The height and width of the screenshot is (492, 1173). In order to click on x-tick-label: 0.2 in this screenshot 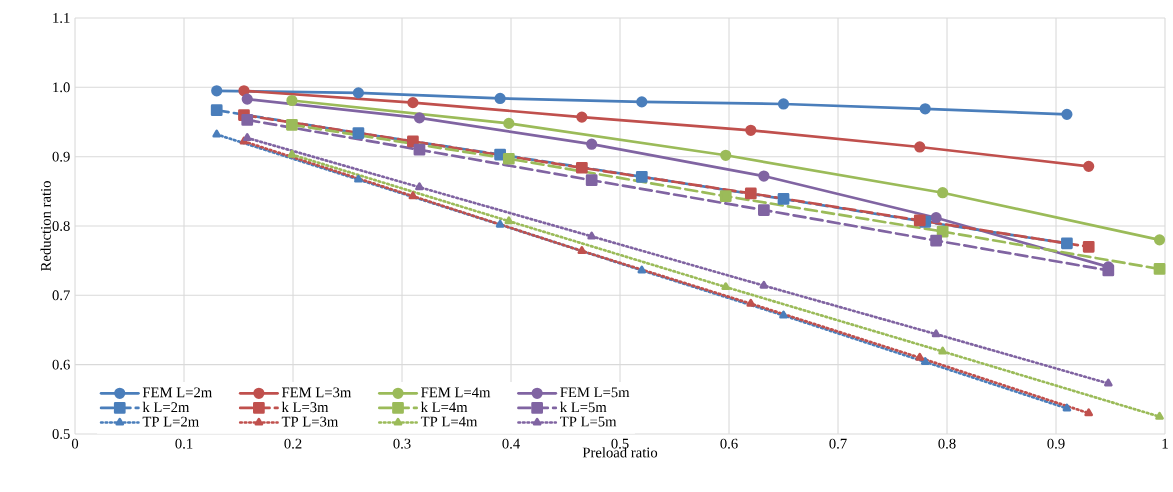, I will do `click(293, 443)`.